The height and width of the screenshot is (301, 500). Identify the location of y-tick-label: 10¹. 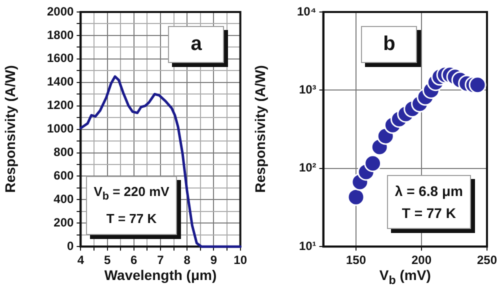
(307, 245).